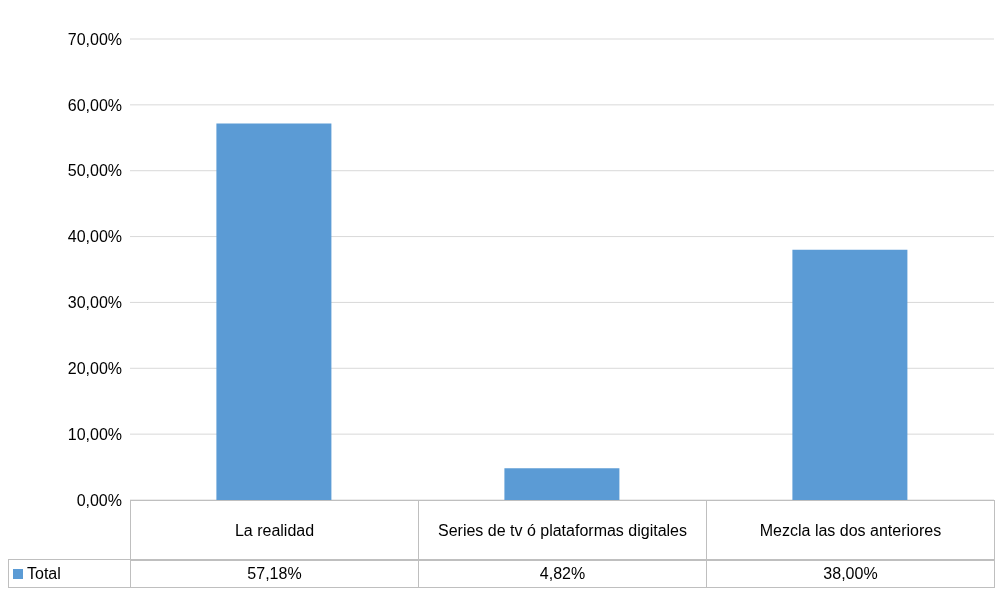 This screenshot has width=1006, height=592. Describe the element at coordinates (94, 434) in the screenshot. I see `y-tick-label: 10,00%` at that location.